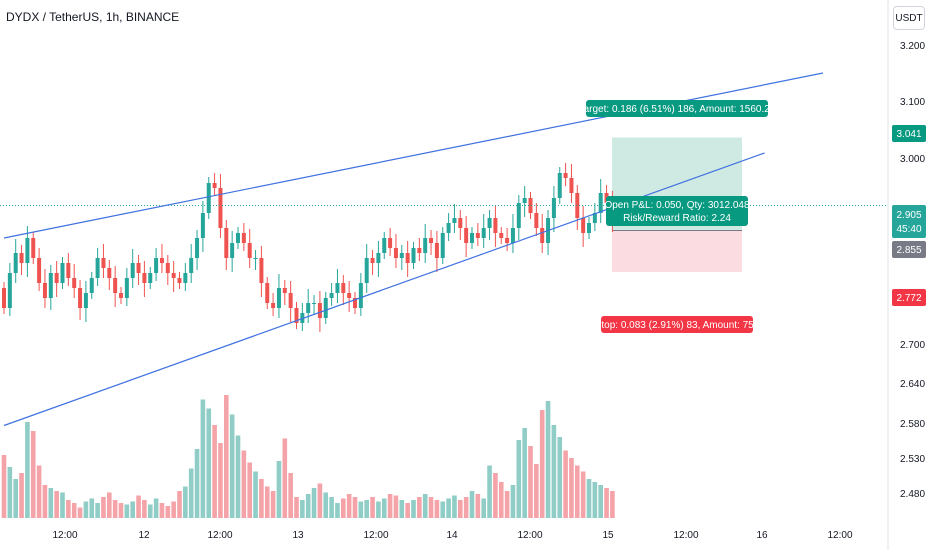 This screenshot has width=932, height=550. What do you see at coordinates (912, 46) in the screenshot?
I see `price-tick-label: 3.200` at bounding box center [912, 46].